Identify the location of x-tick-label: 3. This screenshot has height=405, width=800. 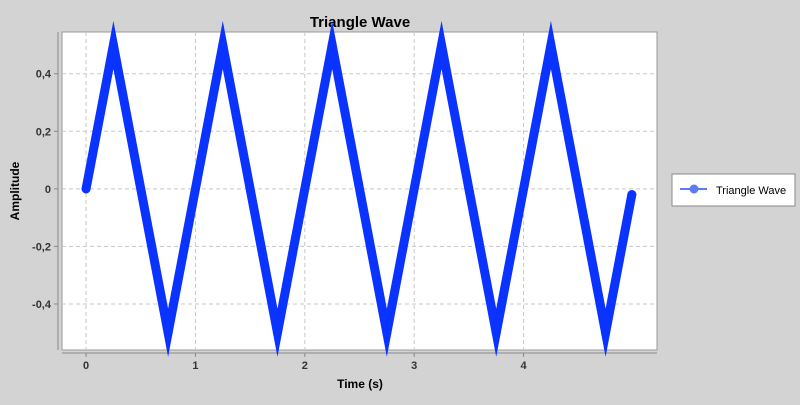
(414, 366).